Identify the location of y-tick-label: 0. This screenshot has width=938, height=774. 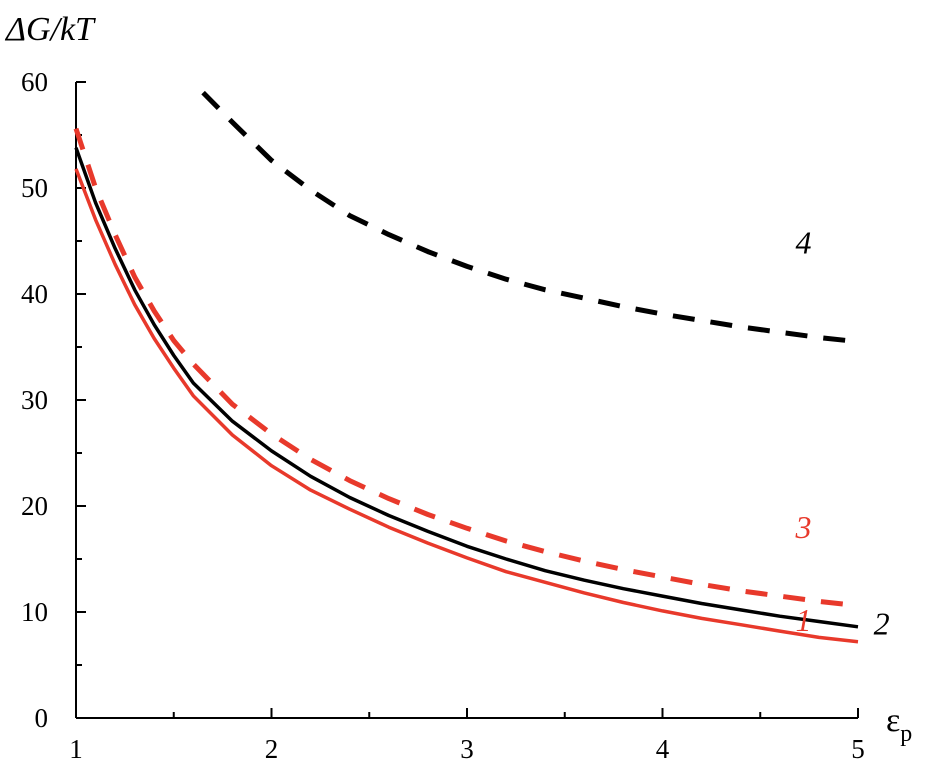
(42, 718).